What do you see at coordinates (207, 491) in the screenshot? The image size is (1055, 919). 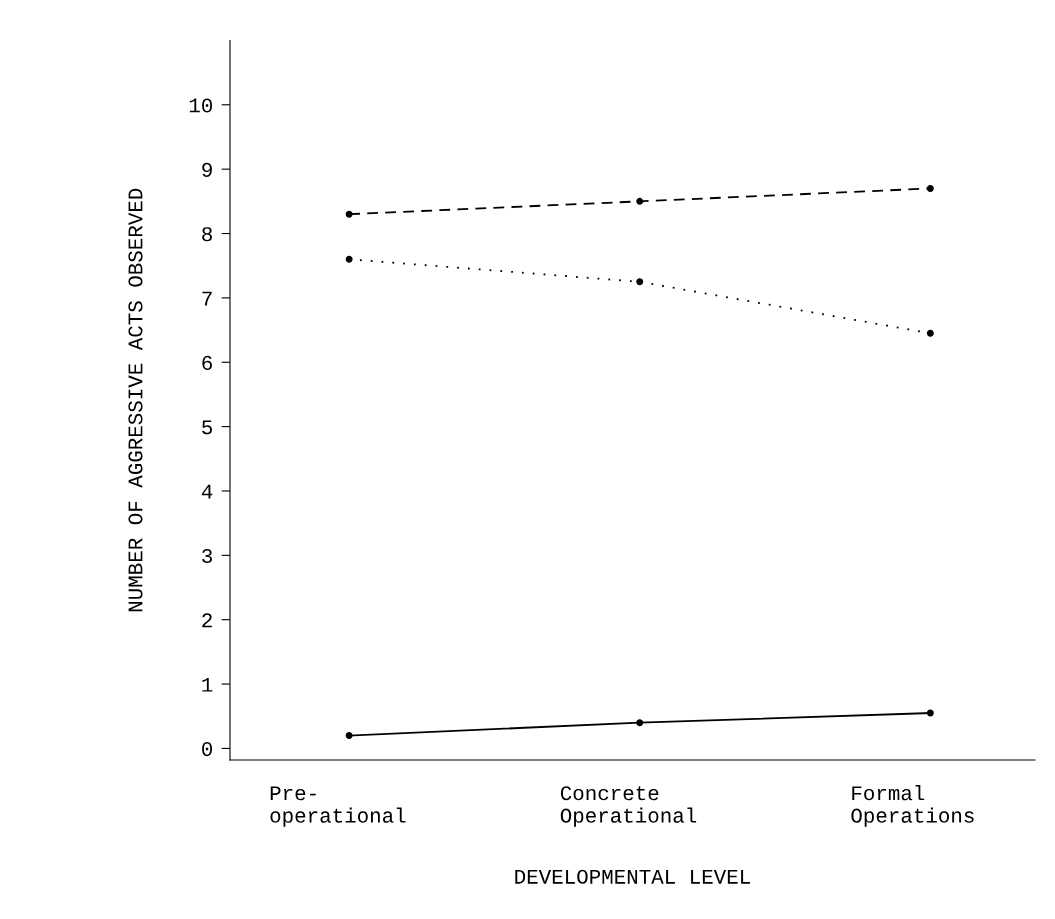 I see `y-tick-label: 4` at bounding box center [207, 491].